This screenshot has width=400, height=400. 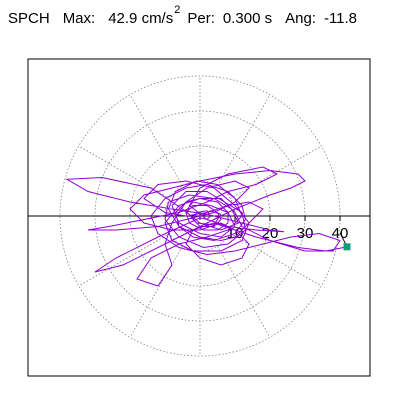 What do you see at coordinates (347, 247) in the screenshot?
I see `max-marker` at bounding box center [347, 247].